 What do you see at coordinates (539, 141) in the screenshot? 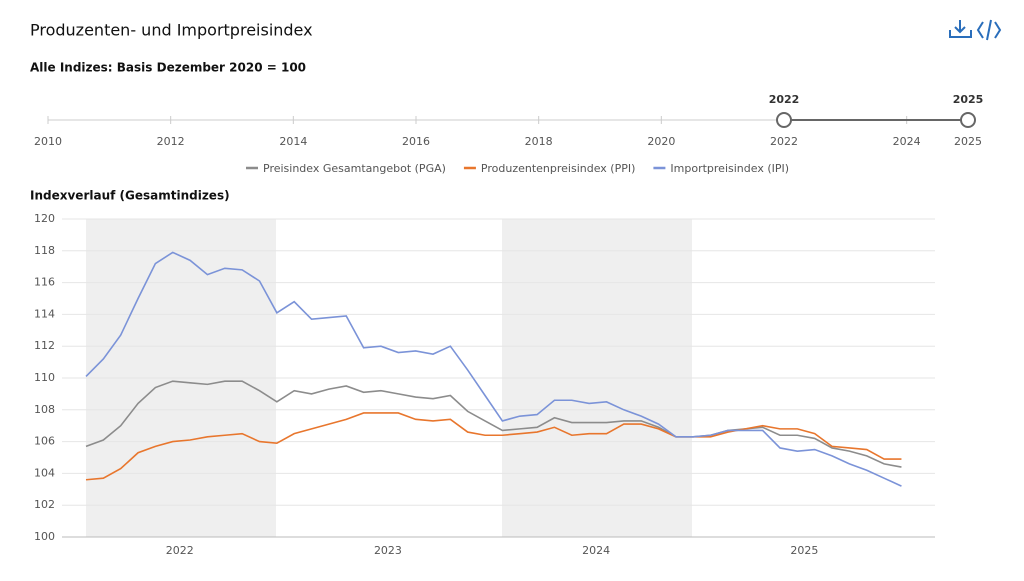
I see `slider-tick-label: 2018` at bounding box center [539, 141].